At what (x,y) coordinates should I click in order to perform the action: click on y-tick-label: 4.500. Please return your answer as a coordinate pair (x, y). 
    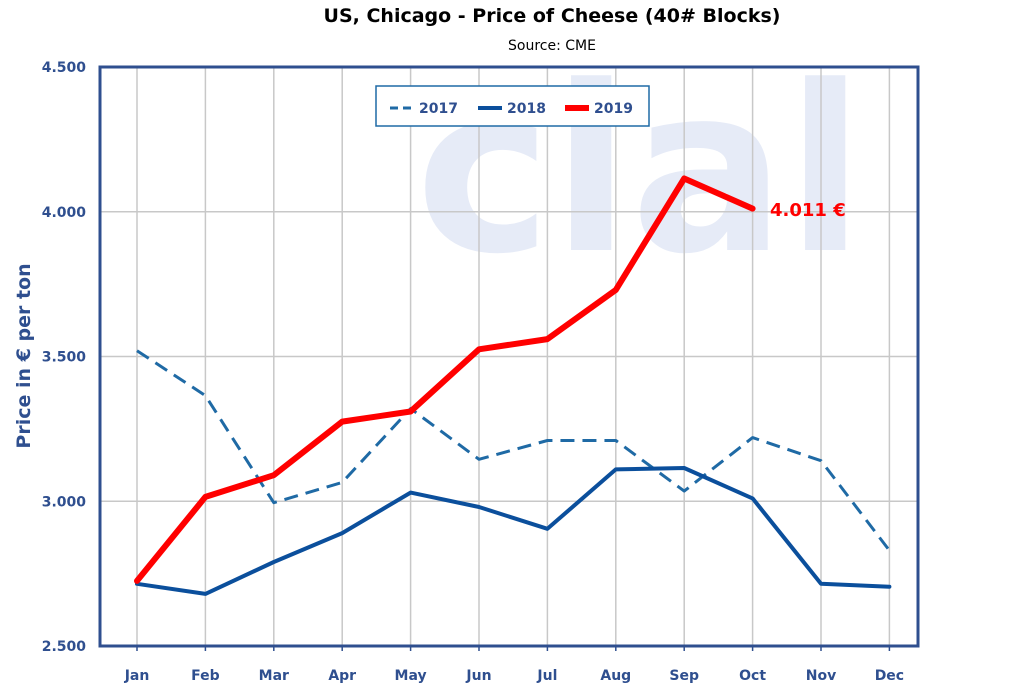
    Looking at the image, I should click on (64, 68).